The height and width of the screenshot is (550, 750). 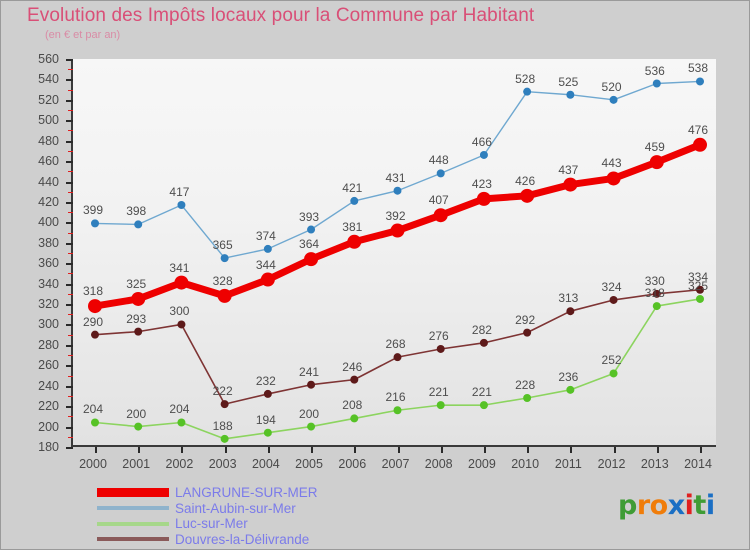 I want to click on y-axis-tick-label: 260, so click(x=48, y=365).